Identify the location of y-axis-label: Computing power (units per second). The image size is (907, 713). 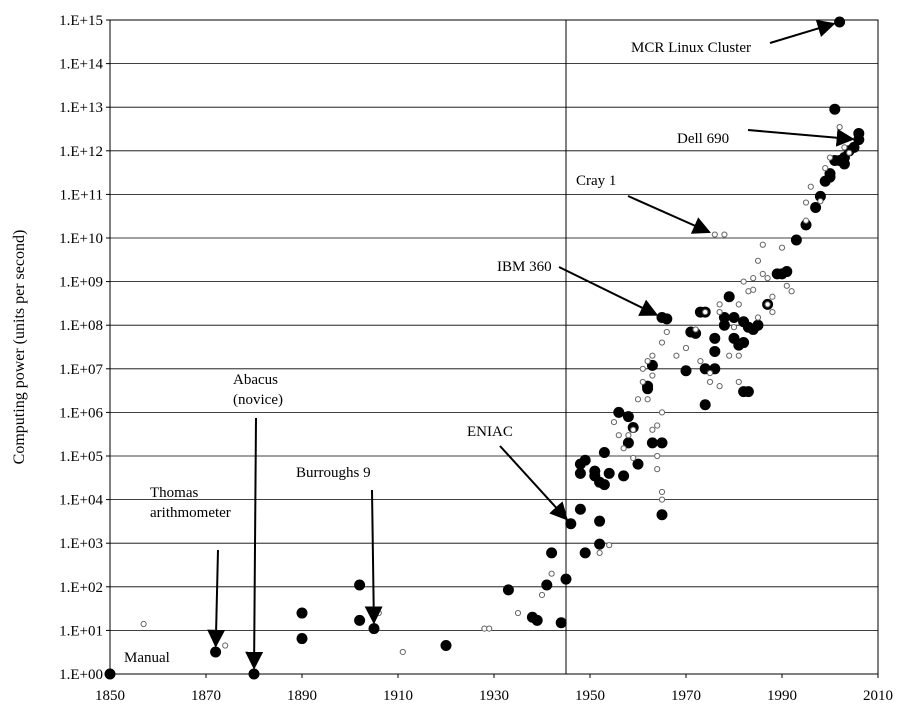
(19, 347).